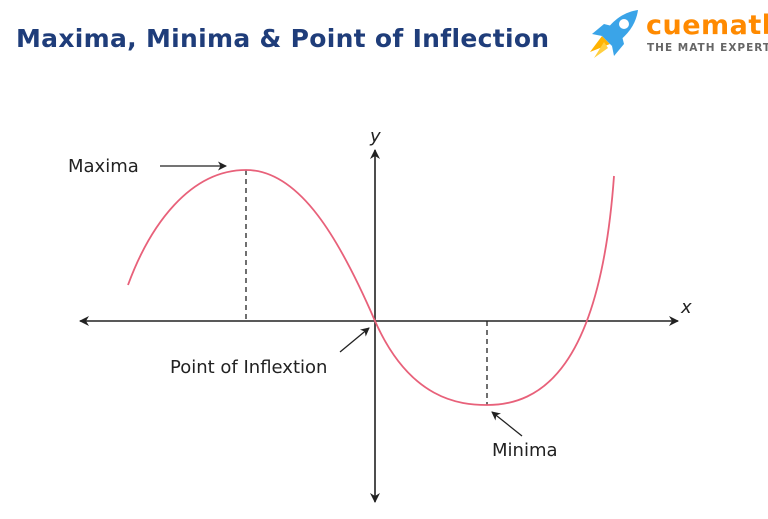  Describe the element at coordinates (707, 48) in the screenshot. I see `brand-tagline: THE MATH EXPERT` at that location.